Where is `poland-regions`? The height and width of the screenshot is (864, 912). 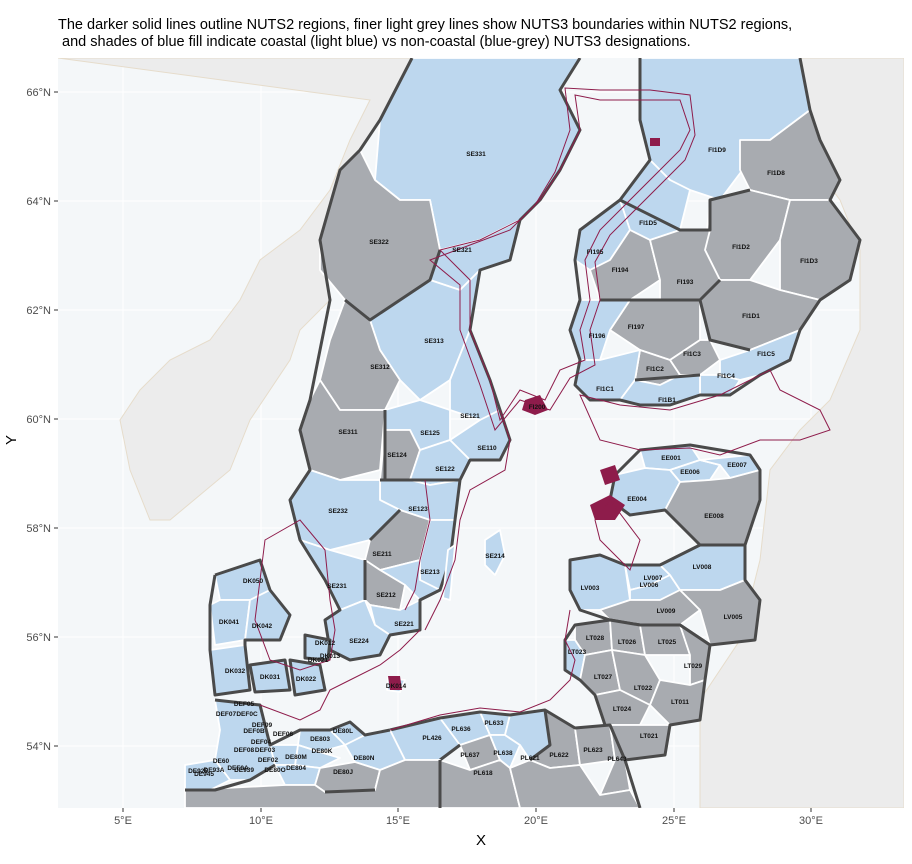 poland-regions is located at coordinates (515, 758).